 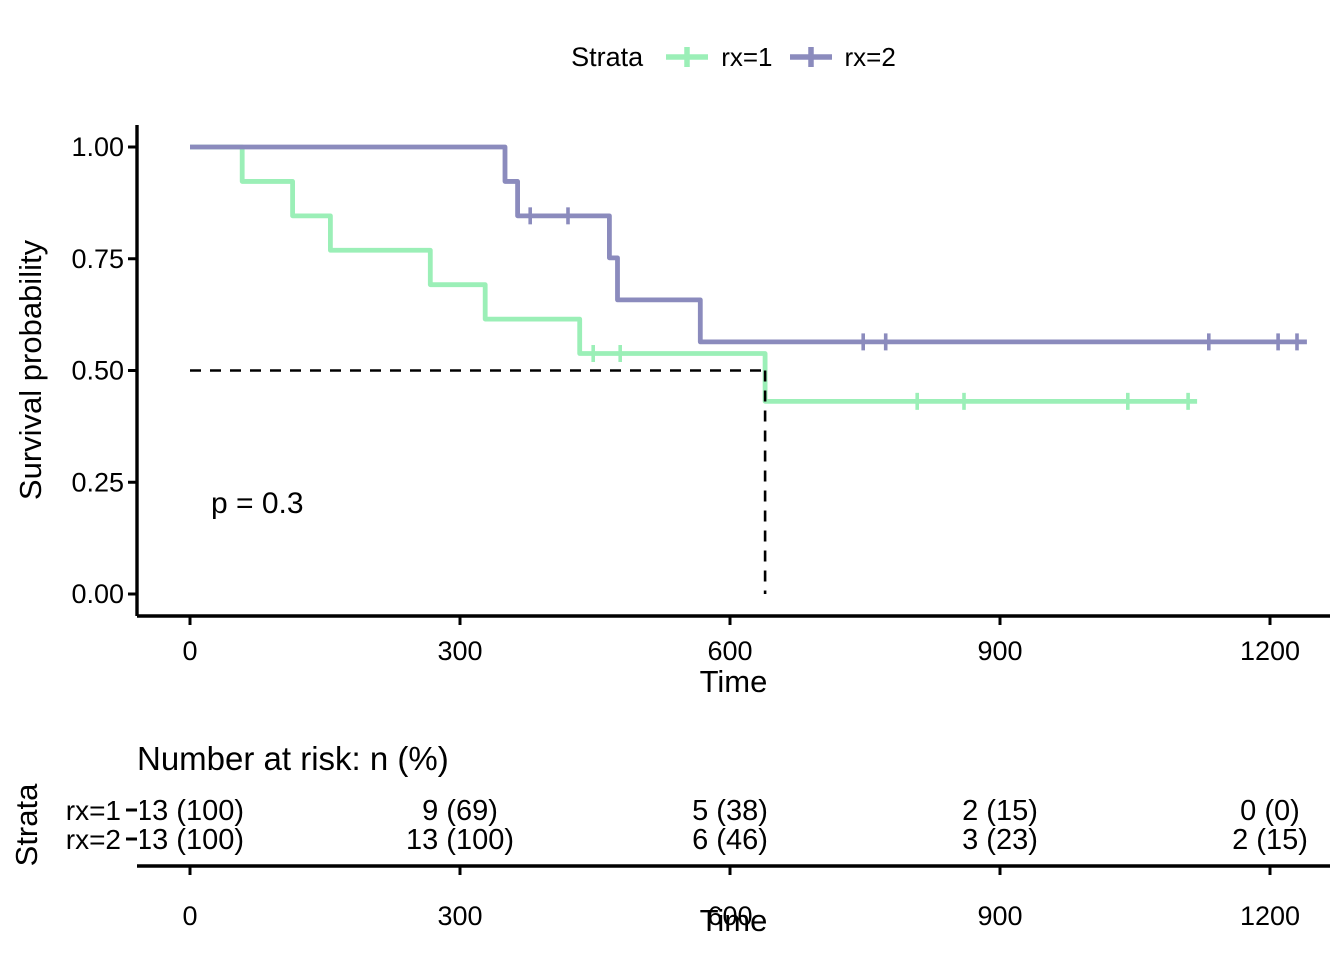 What do you see at coordinates (459, 651) in the screenshot?
I see `x-tick-label: 300` at bounding box center [459, 651].